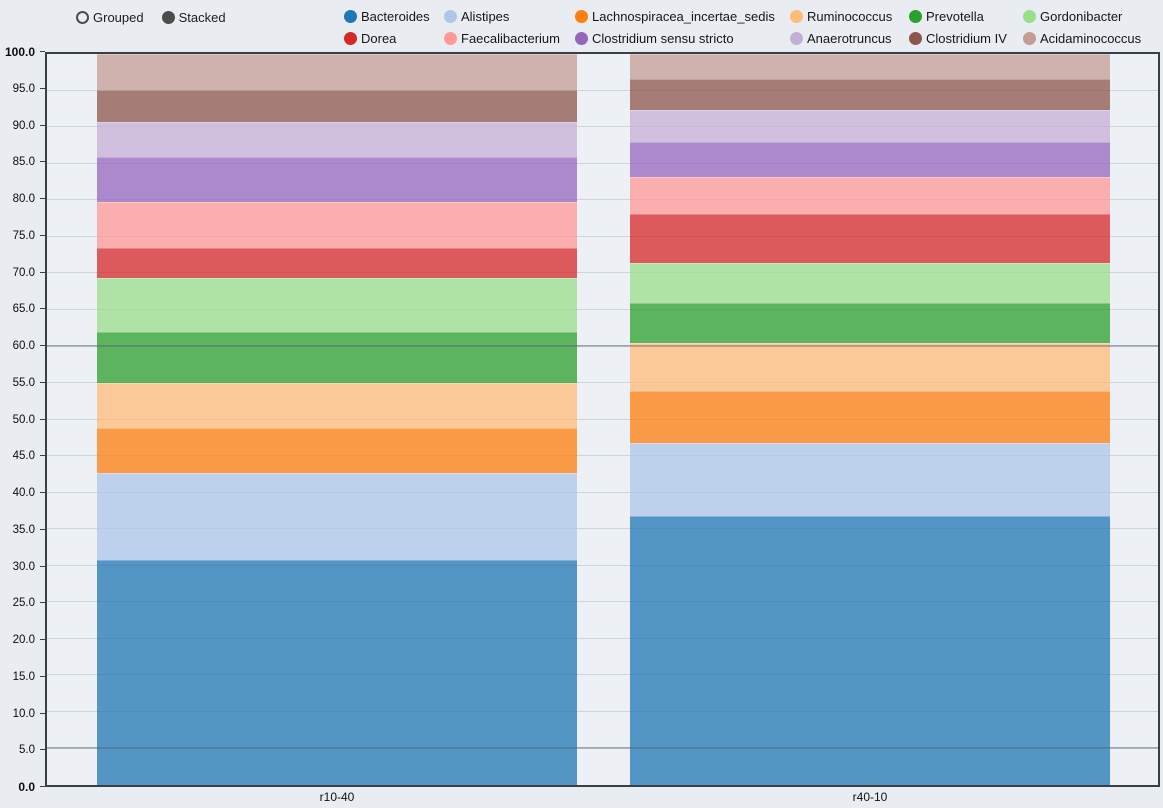 This screenshot has height=808, width=1163. What do you see at coordinates (663, 38) in the screenshot?
I see `legend-label: Clostridium sensu stricto` at bounding box center [663, 38].